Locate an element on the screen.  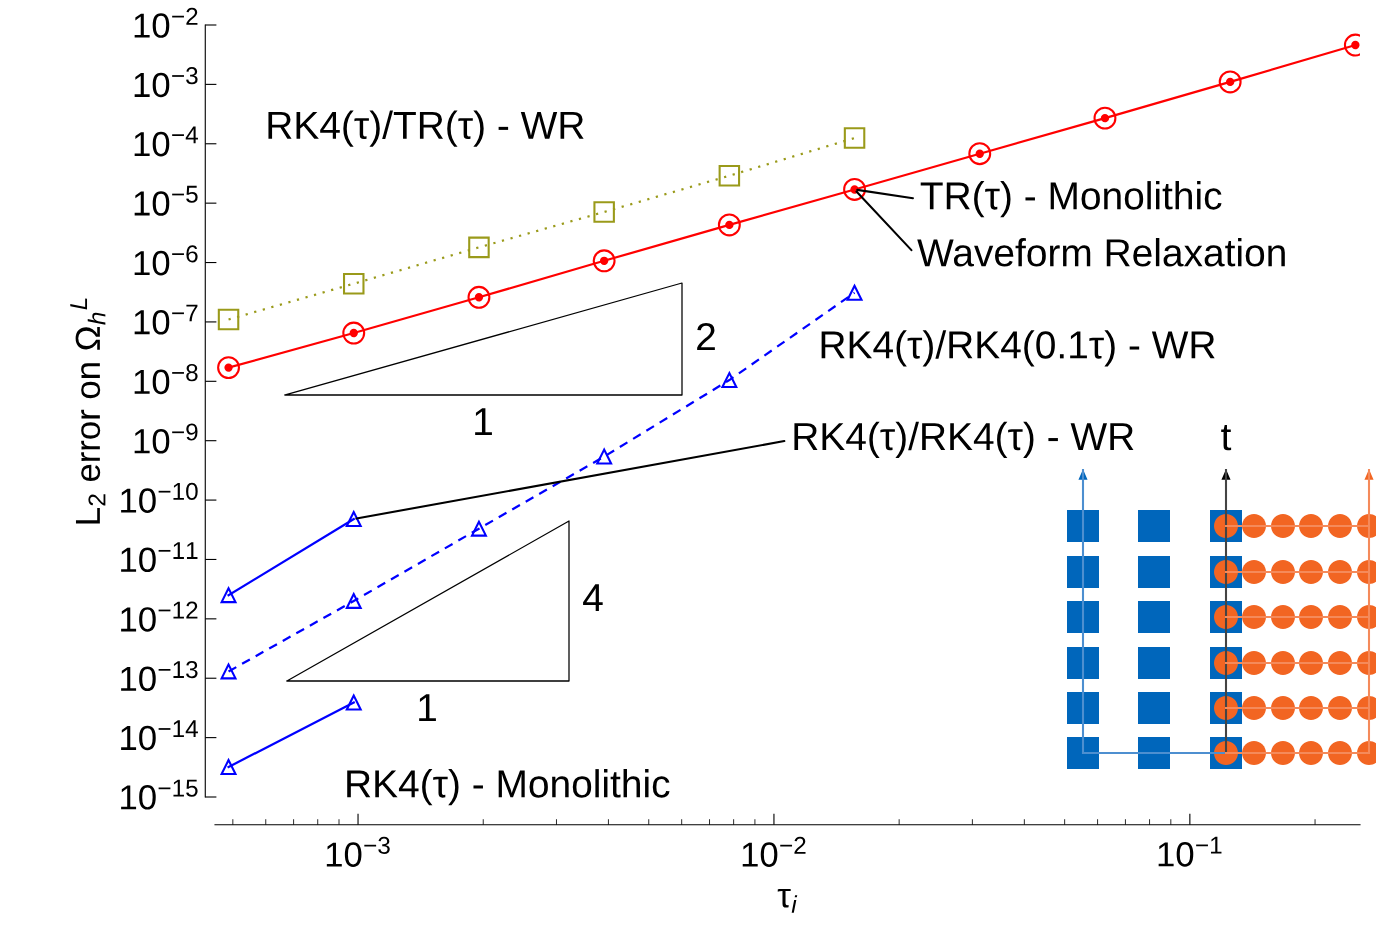
y-tick-label: 10$^{−14}$ is located at coordinates (159, 735).